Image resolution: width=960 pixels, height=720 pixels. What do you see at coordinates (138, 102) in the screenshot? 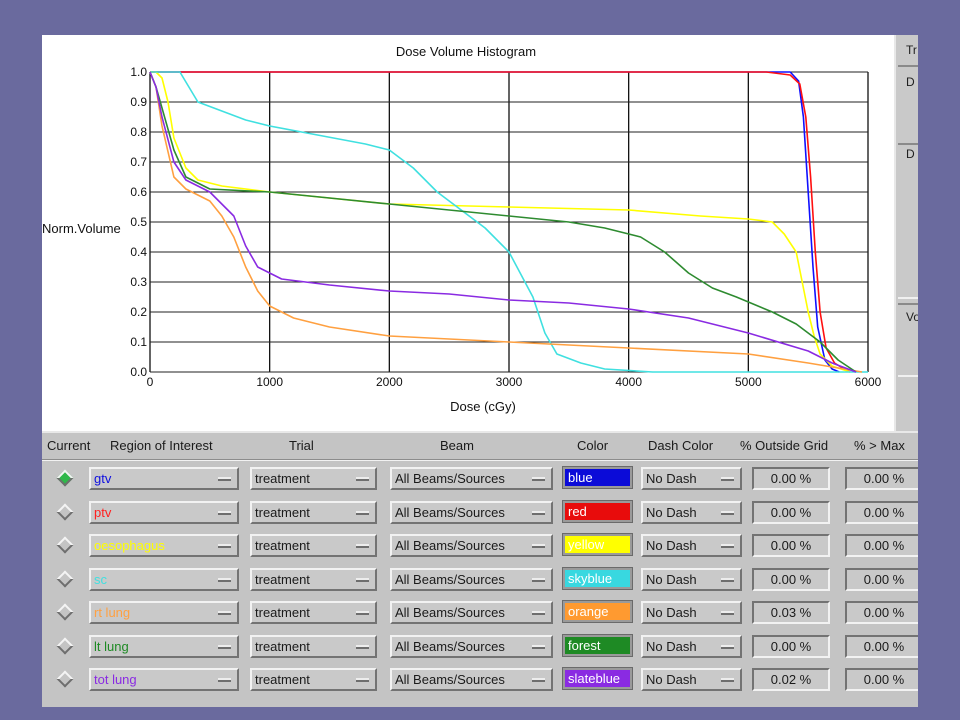
I see `y-tick-label: 0.9` at bounding box center [138, 102].